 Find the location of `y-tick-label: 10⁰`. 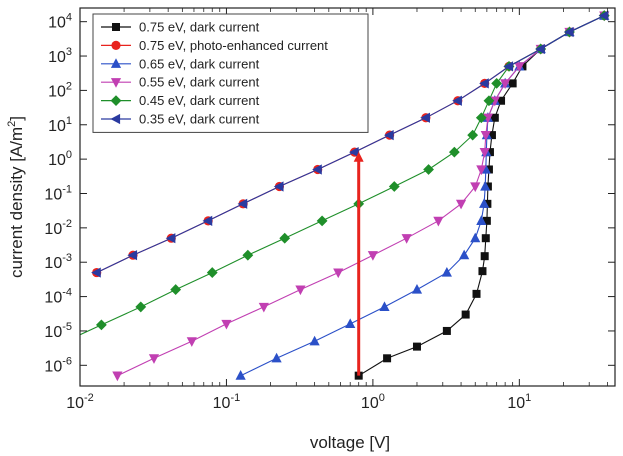

y-tick-label: 10⁰ is located at coordinates (60, 159).